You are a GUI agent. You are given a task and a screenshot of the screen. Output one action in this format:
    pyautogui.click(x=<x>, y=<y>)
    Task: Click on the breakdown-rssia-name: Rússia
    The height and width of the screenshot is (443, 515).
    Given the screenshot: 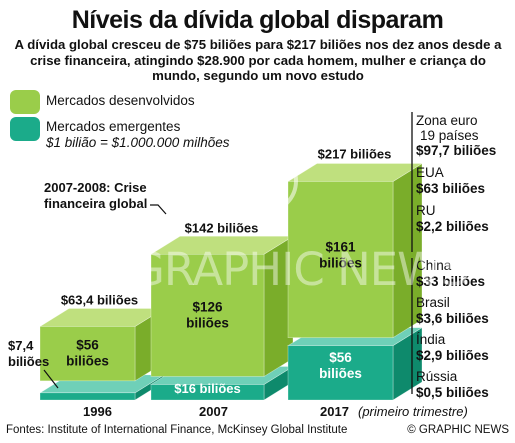 What is the action you would take?
    pyautogui.click(x=437, y=376)
    